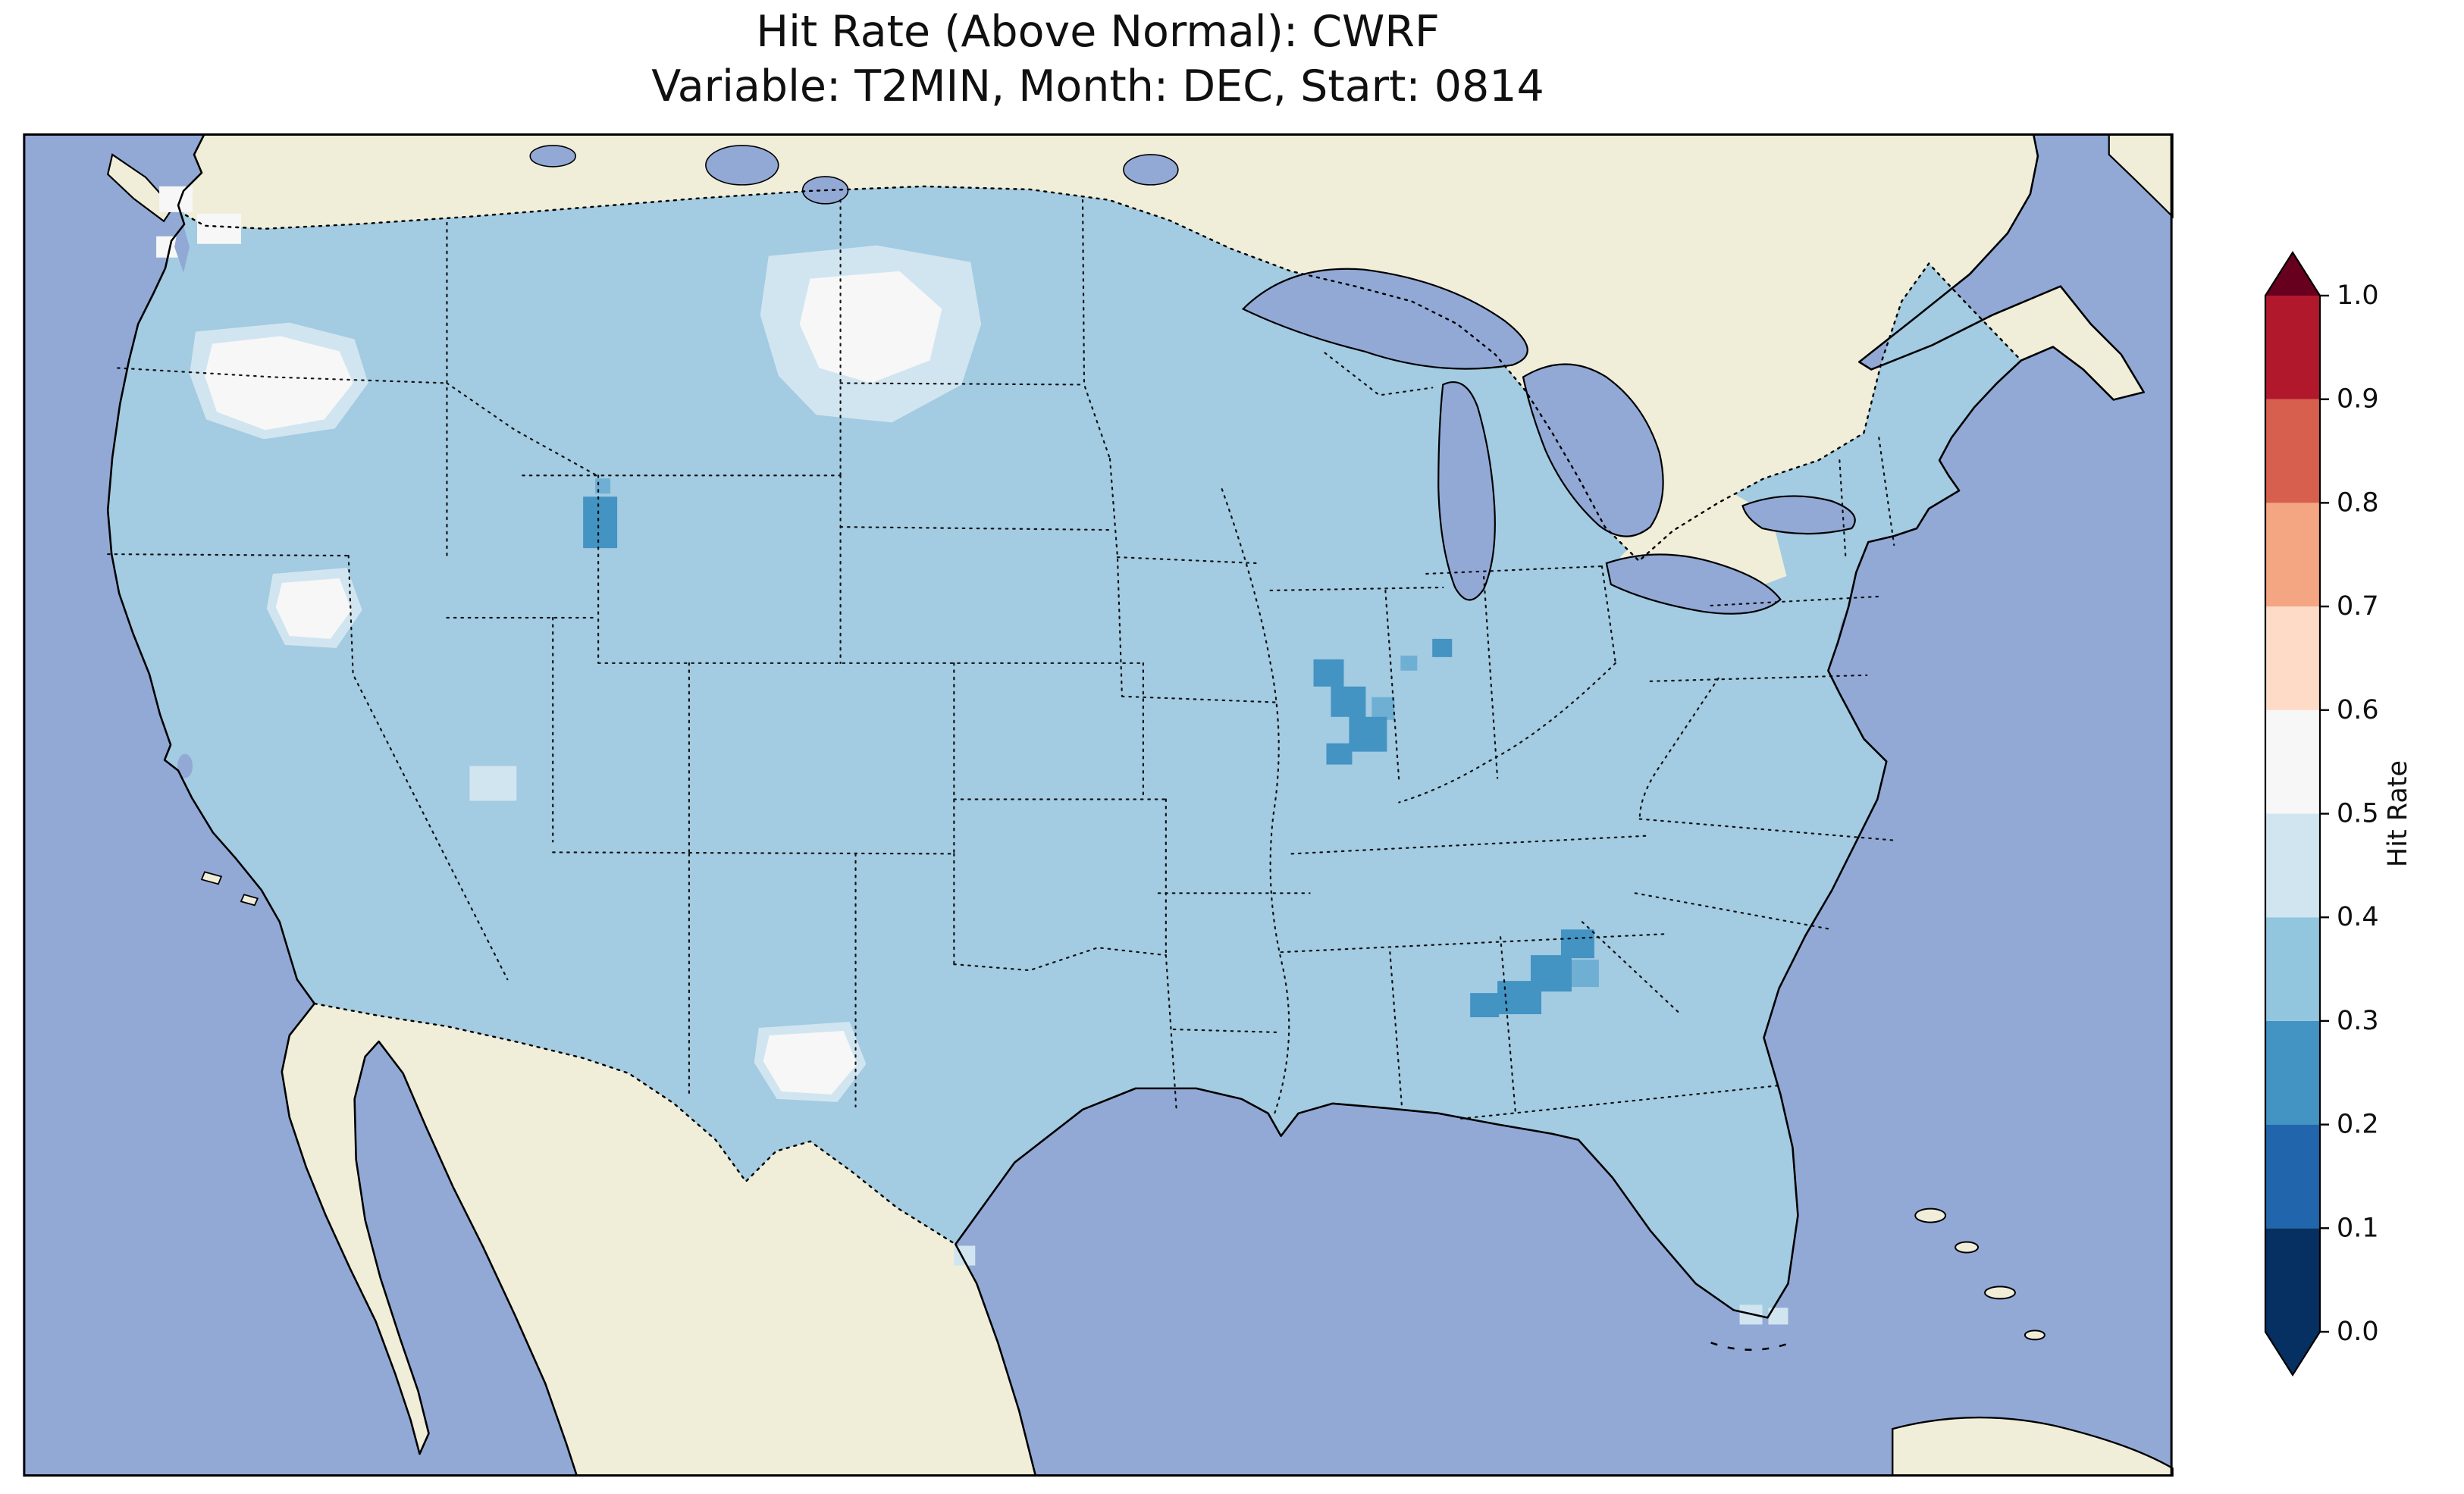  Describe the element at coordinates (2358, 1125) in the screenshot. I see `colorbar-tick-label: 0.2` at that location.